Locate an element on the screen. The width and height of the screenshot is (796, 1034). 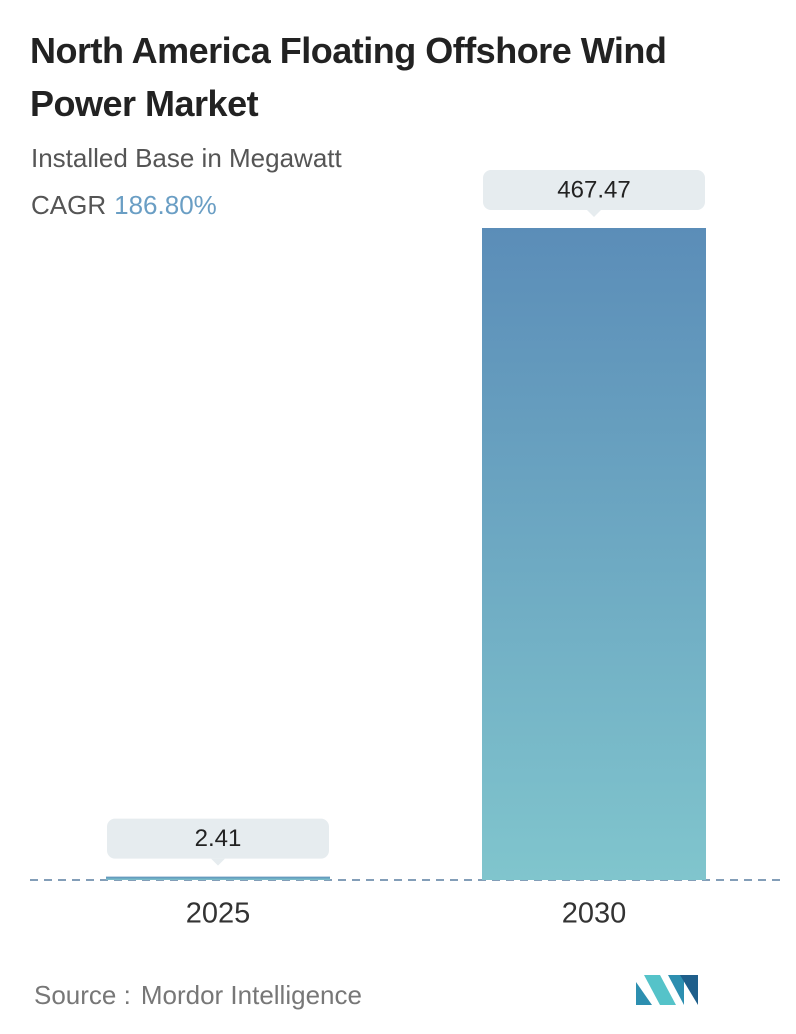
x-tick-label: 2030 is located at coordinates (594, 914).